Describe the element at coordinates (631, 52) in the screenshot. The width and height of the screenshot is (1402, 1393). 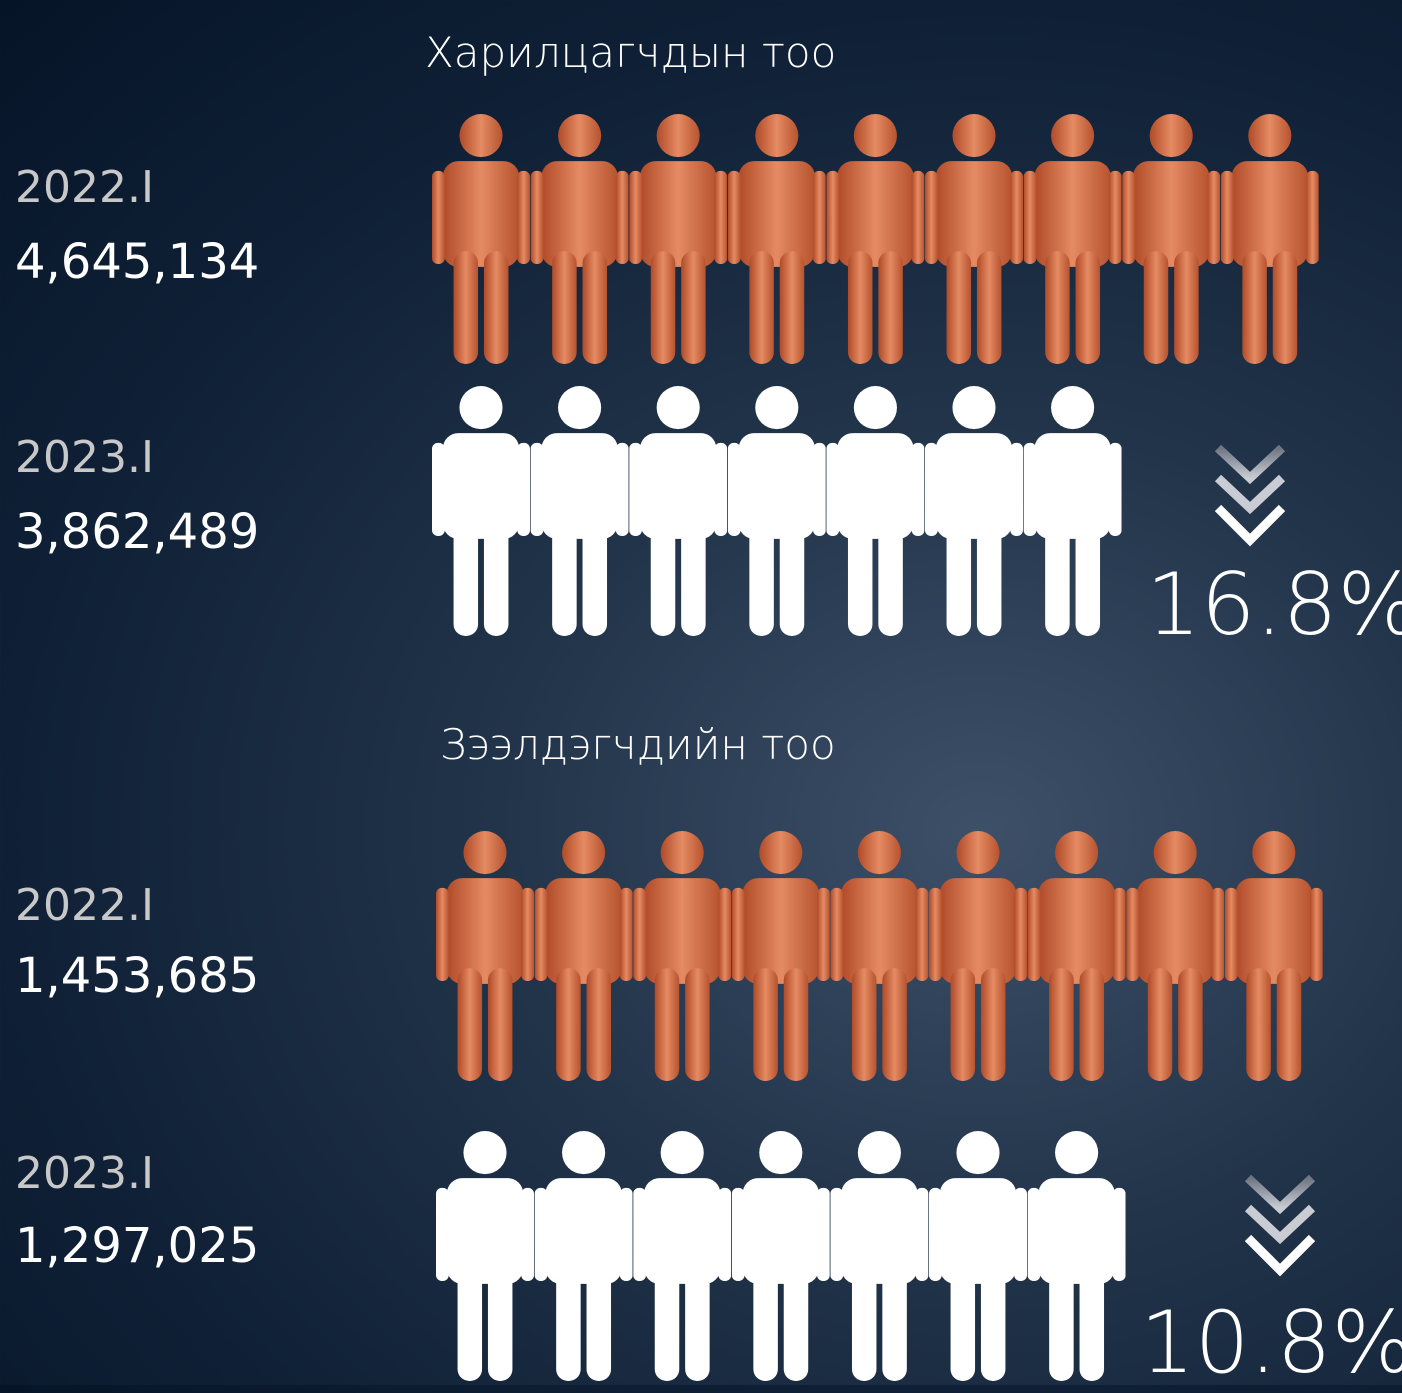
I see `section-title: Харилцагчдын тоо` at that location.